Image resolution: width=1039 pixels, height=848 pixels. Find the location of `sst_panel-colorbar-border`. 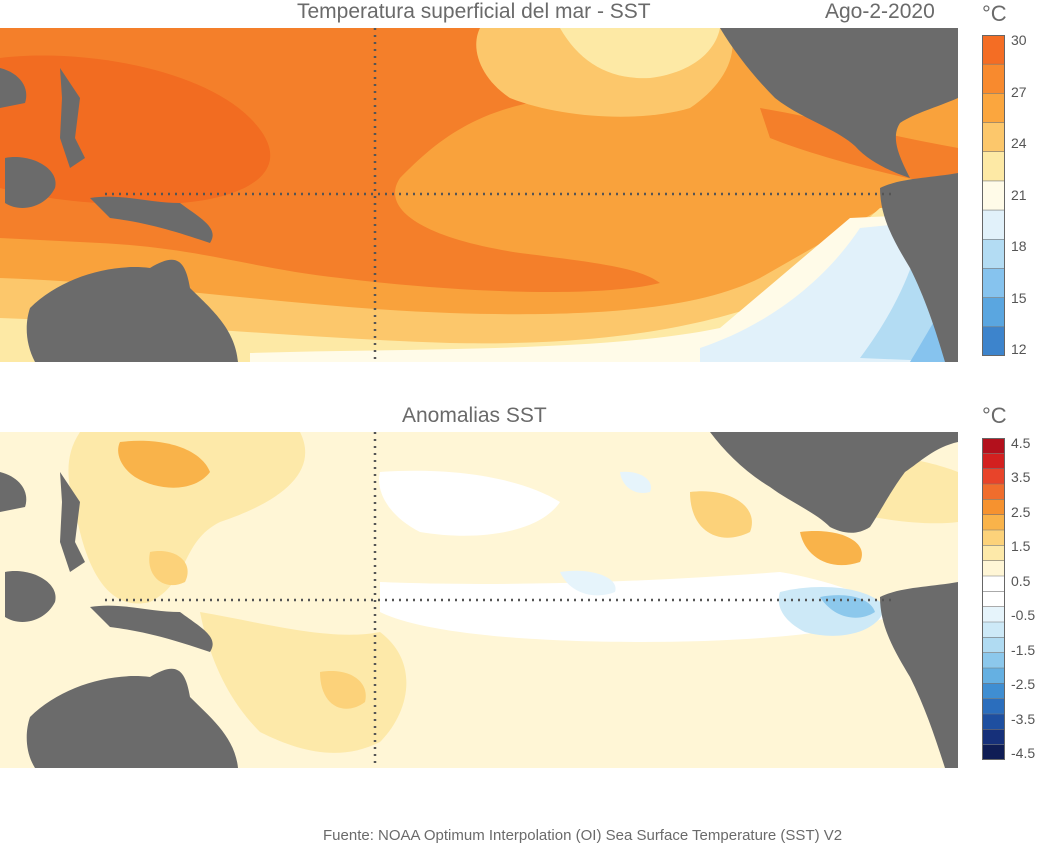

sst_panel-colorbar-border is located at coordinates (993, 195).